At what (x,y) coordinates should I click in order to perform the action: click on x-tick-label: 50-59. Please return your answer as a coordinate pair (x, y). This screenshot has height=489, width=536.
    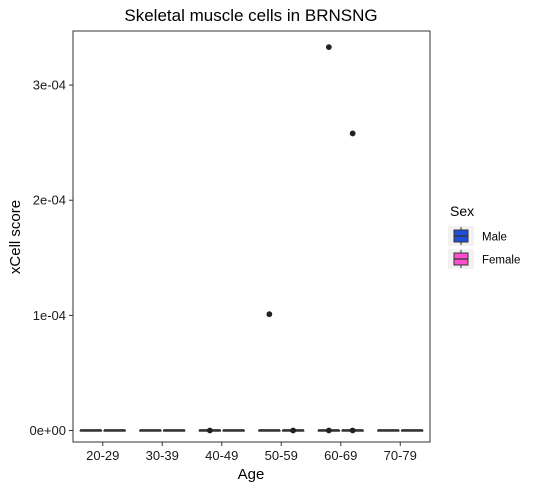
    Looking at the image, I should click on (281, 455).